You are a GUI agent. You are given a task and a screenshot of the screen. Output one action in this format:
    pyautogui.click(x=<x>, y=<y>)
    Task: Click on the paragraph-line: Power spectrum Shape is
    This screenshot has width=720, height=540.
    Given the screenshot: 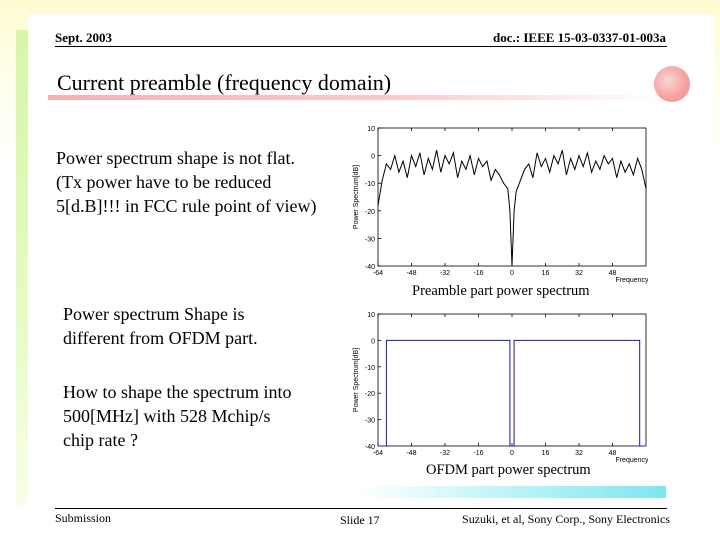 What is the action you would take?
    pyautogui.click(x=154, y=314)
    